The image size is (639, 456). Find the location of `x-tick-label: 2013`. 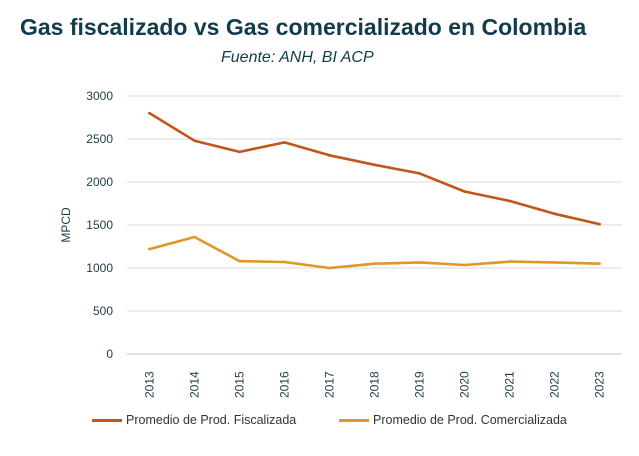

x-tick-label: 2013 is located at coordinates (150, 384).